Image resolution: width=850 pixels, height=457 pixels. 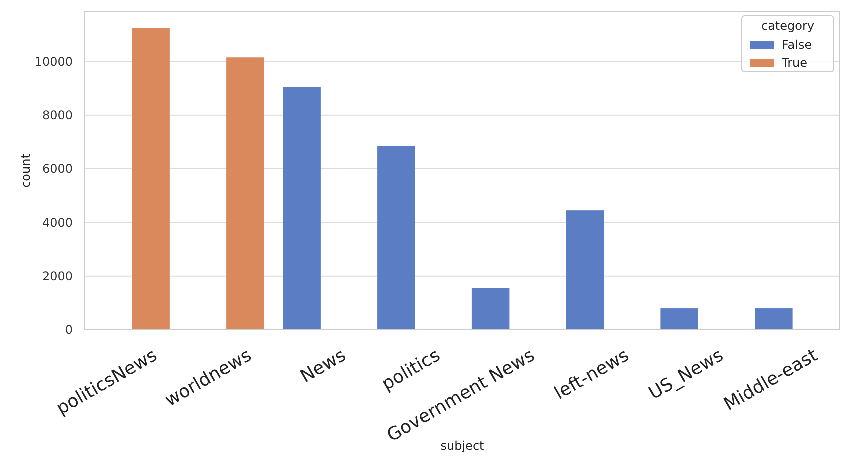 What do you see at coordinates (794, 63) in the screenshot?
I see `legend-label: True` at bounding box center [794, 63].